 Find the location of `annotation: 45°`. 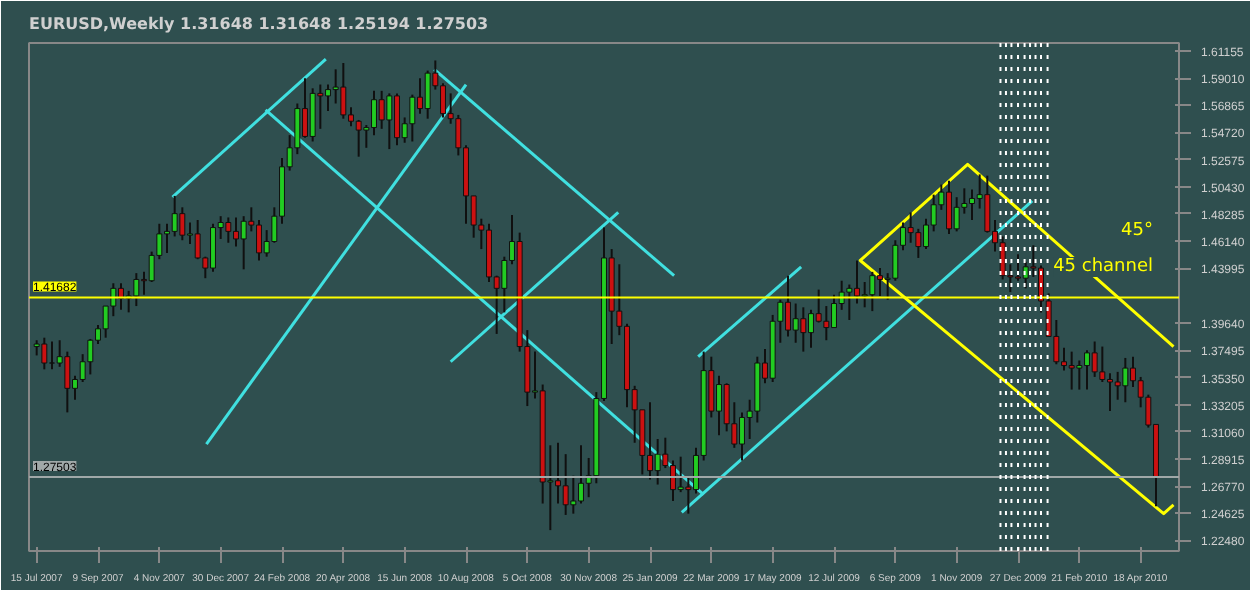

annotation: 45° is located at coordinates (1137, 231).